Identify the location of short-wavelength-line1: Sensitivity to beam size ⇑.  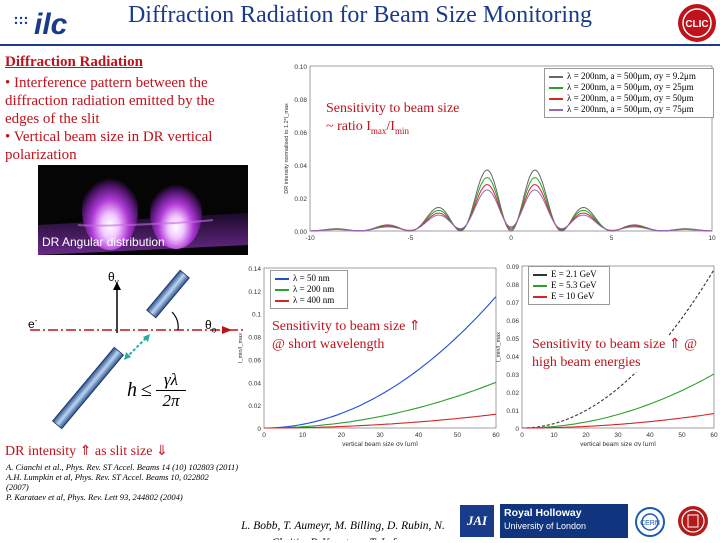
(346, 326).